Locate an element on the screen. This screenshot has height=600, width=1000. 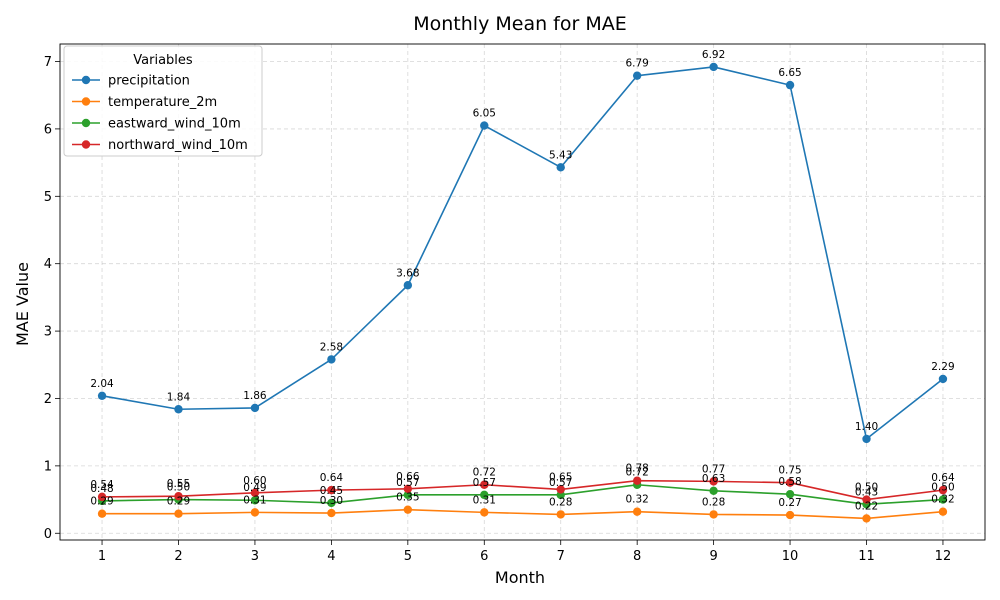
legend-box is located at coordinates (163, 101).